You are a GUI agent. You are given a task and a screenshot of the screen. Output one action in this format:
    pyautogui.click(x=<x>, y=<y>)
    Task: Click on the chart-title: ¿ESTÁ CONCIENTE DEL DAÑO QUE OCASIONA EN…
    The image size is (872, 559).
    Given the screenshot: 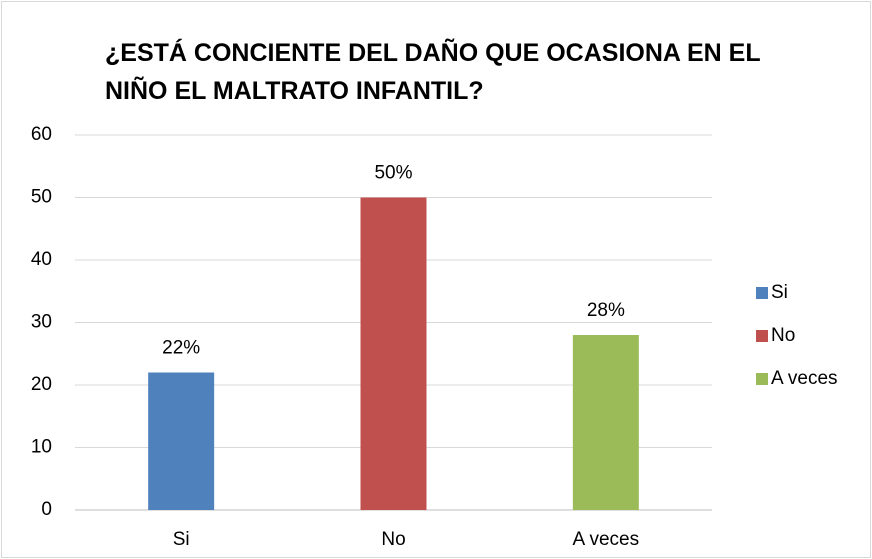 What is the action you would take?
    pyautogui.click(x=433, y=72)
    